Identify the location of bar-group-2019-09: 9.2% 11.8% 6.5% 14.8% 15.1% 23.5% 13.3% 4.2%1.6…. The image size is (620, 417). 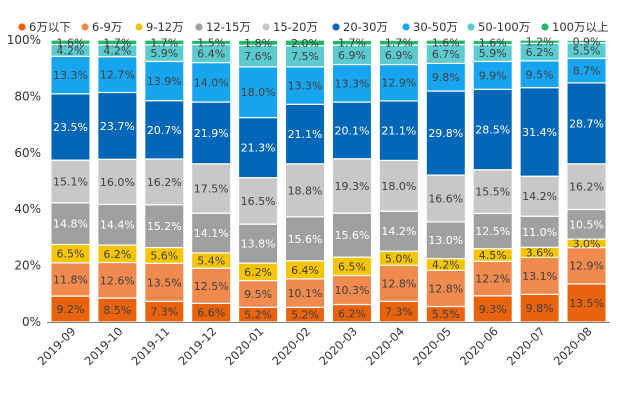
(70, 179).